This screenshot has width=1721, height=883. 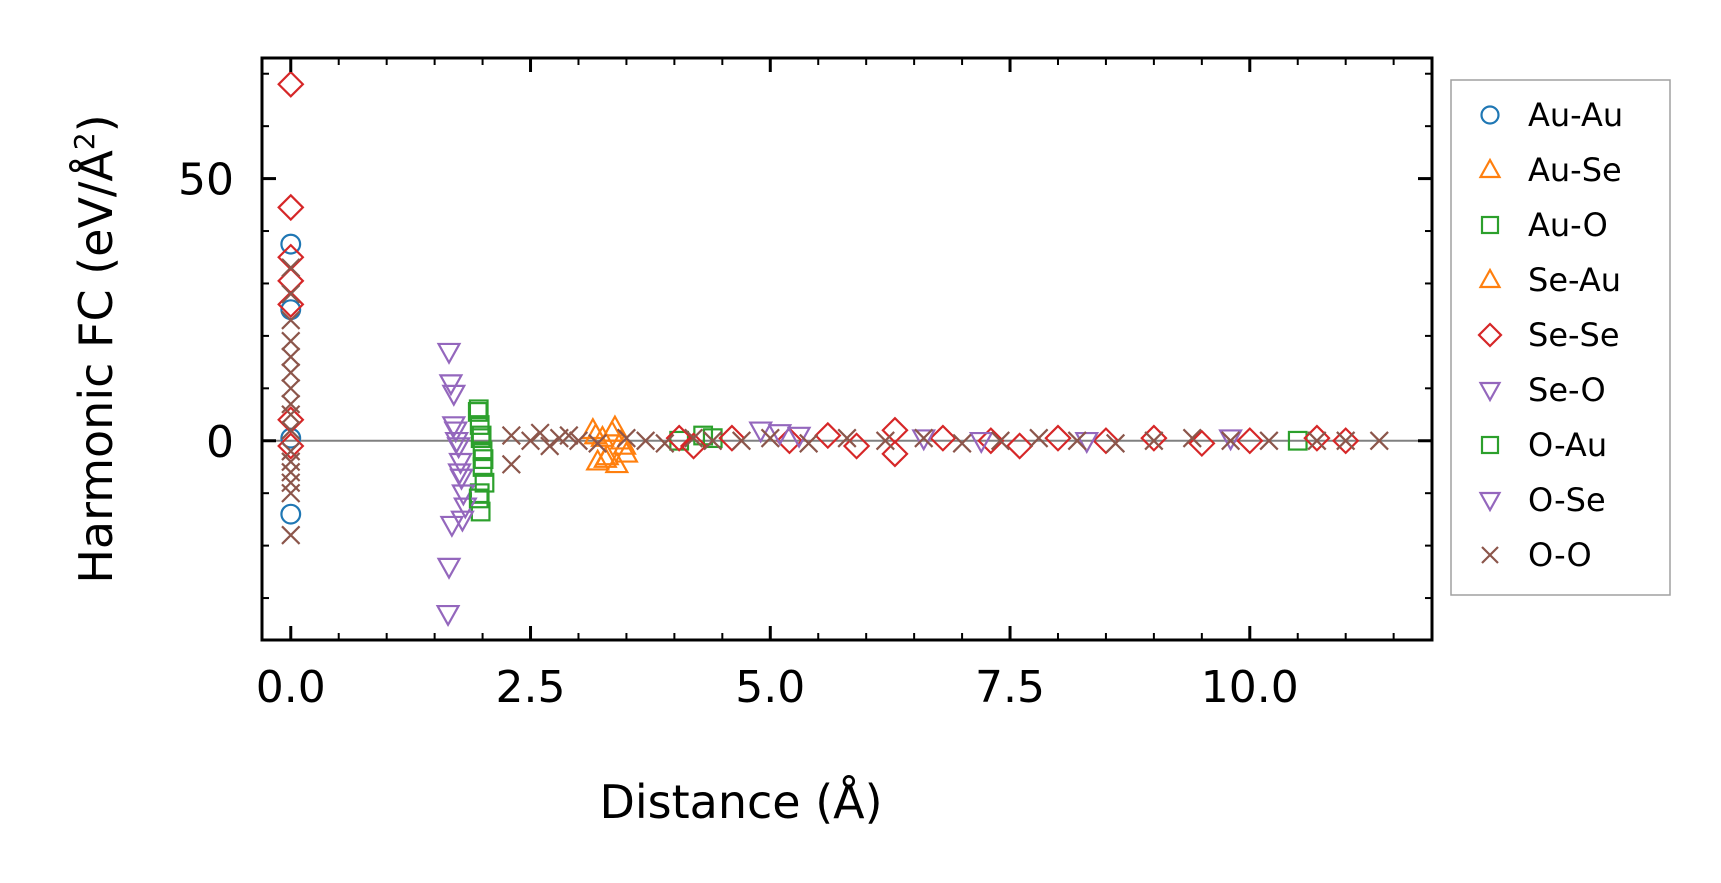 I want to click on legend-item-se-au: Se-Au, so click(x=1549, y=280).